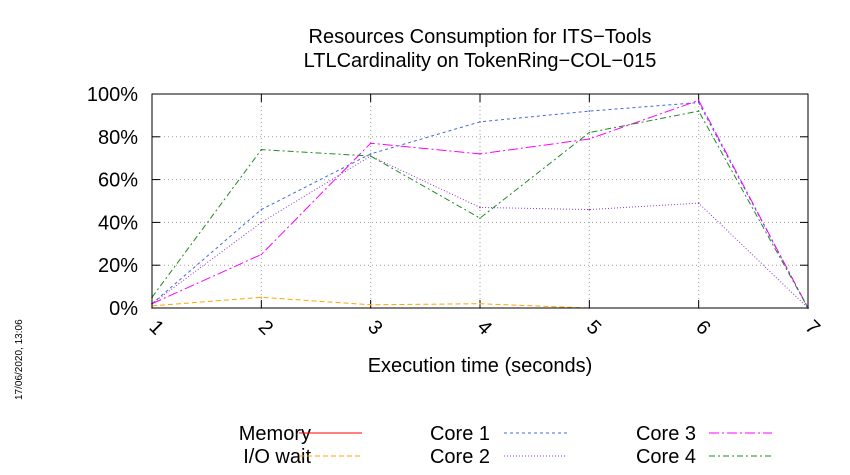 Image resolution: width=850 pixels, height=475 pixels. What do you see at coordinates (265, 327) in the screenshot?
I see `x-tick-label: 2` at bounding box center [265, 327].